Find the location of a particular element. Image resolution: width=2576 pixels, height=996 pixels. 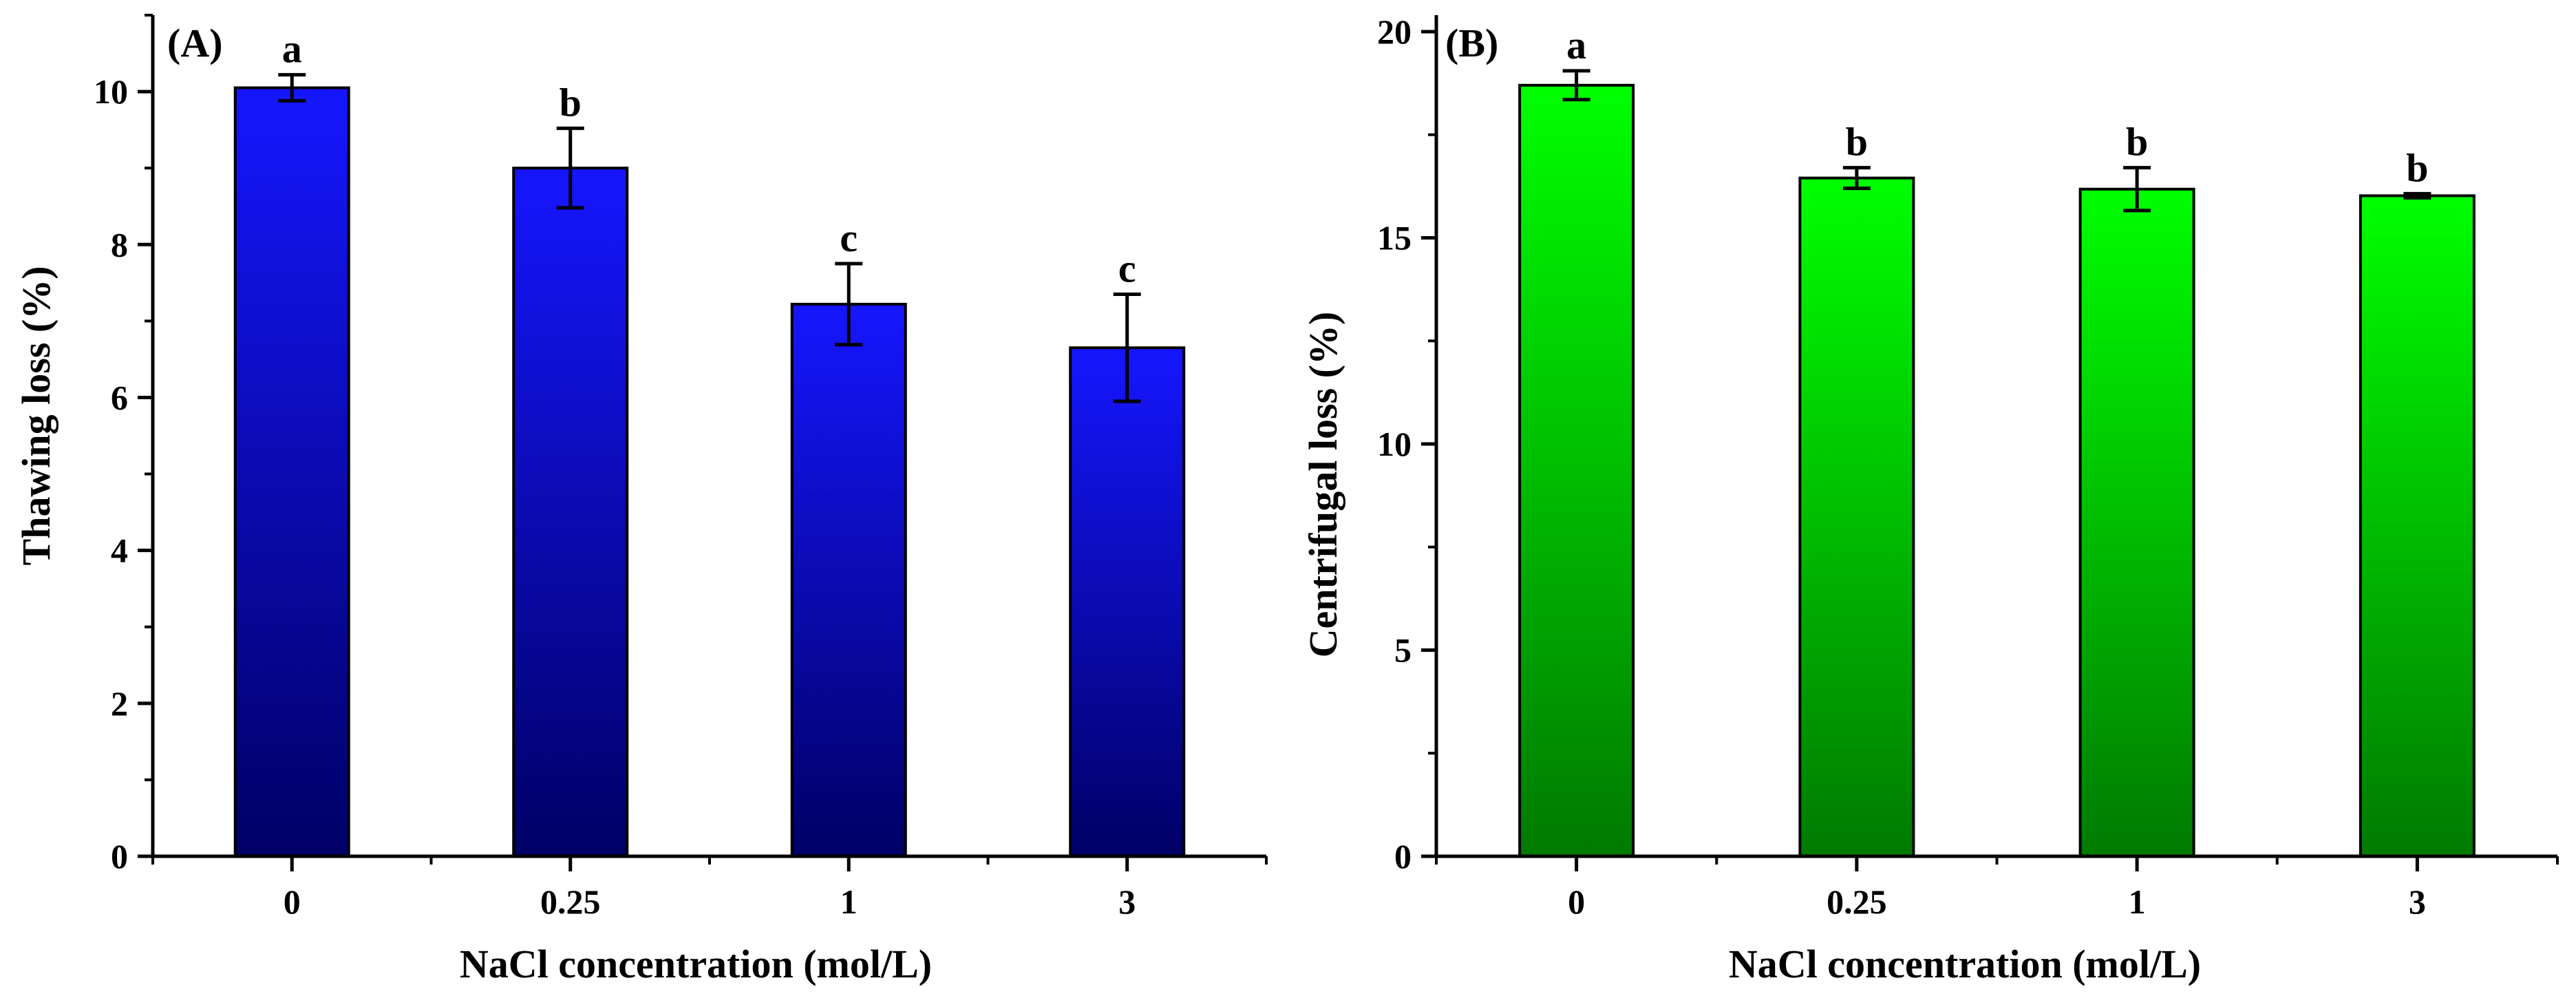

panel-b-y-tick-label: 20 is located at coordinates (1394, 31).